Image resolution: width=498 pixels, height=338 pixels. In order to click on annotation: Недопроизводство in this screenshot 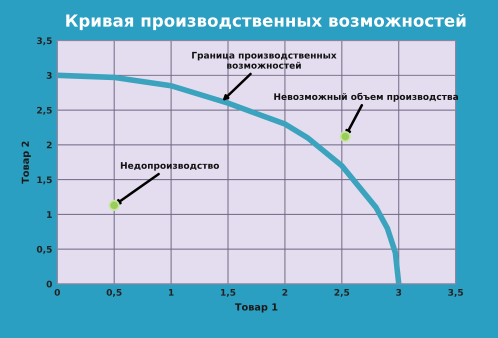, I will do `click(170, 166)`.